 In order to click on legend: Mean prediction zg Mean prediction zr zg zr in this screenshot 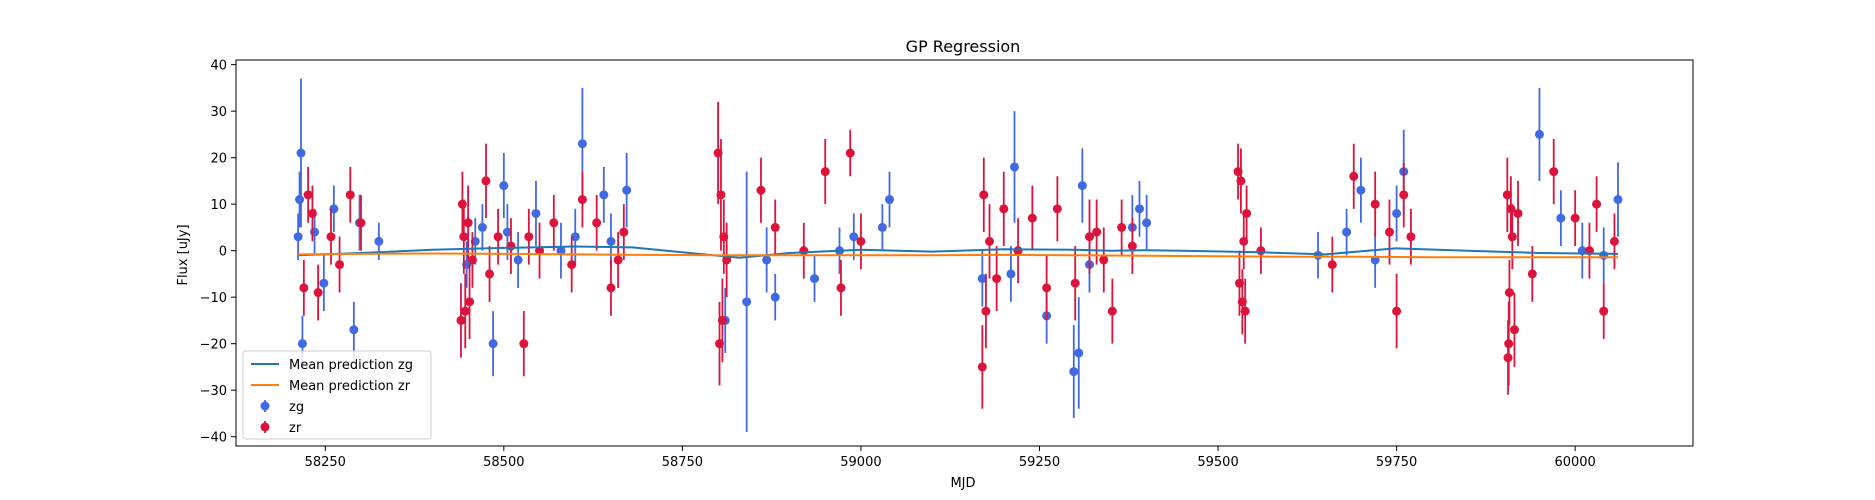, I will do `click(337, 395)`.